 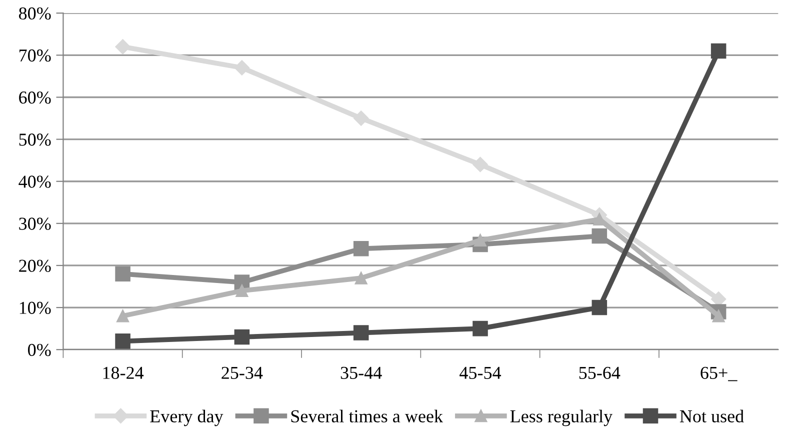 What do you see at coordinates (242, 372) in the screenshot?
I see `x-tick-label: 25-34` at bounding box center [242, 372].